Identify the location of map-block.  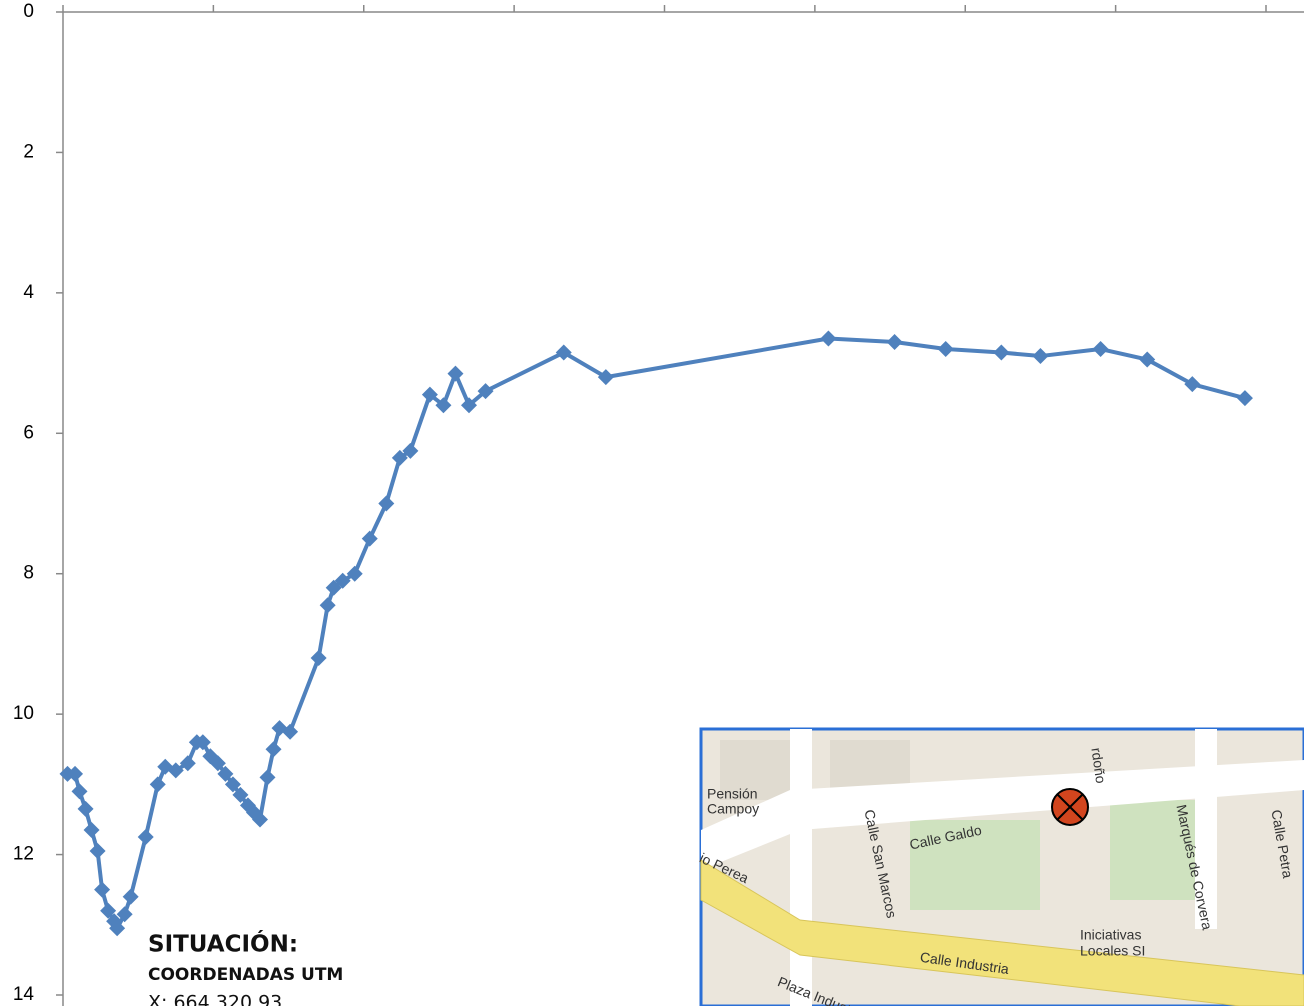
(755, 770).